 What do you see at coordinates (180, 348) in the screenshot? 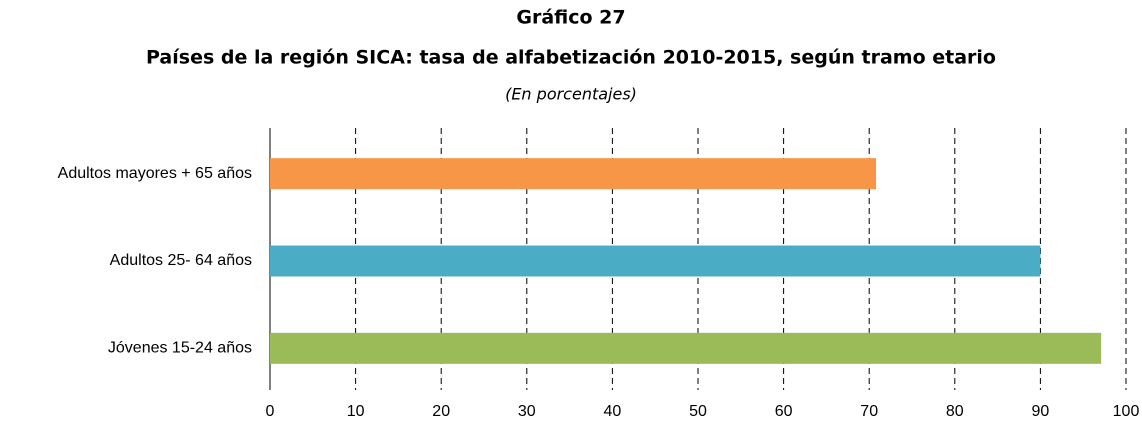
I see `y-tick-label: Jóvenes 15-24 años` at bounding box center [180, 348].